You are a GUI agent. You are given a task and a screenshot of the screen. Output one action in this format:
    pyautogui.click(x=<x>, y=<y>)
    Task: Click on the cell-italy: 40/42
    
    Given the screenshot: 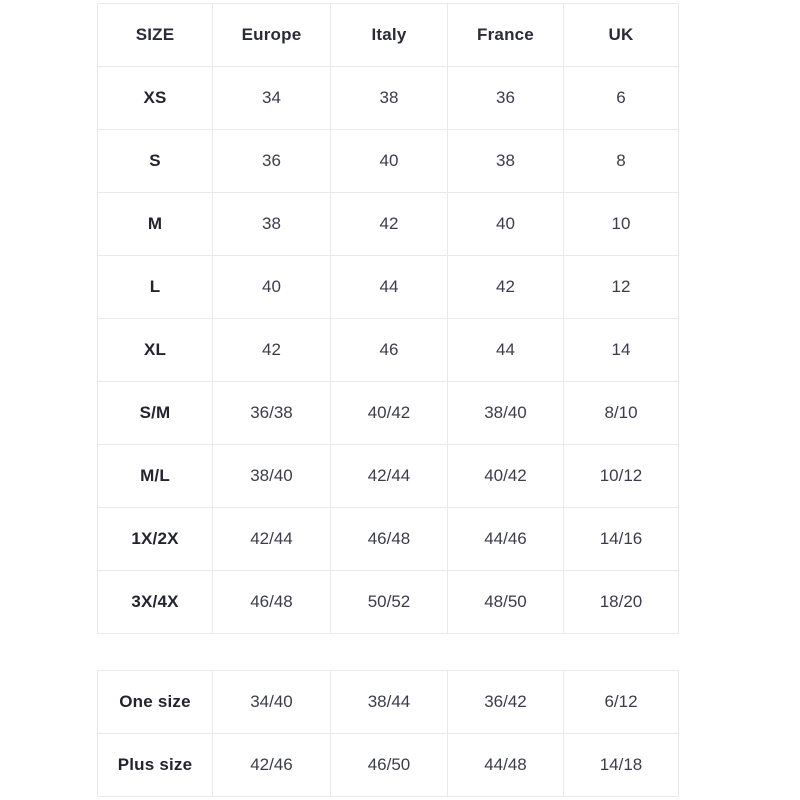 What is the action you would take?
    pyautogui.click(x=389, y=413)
    